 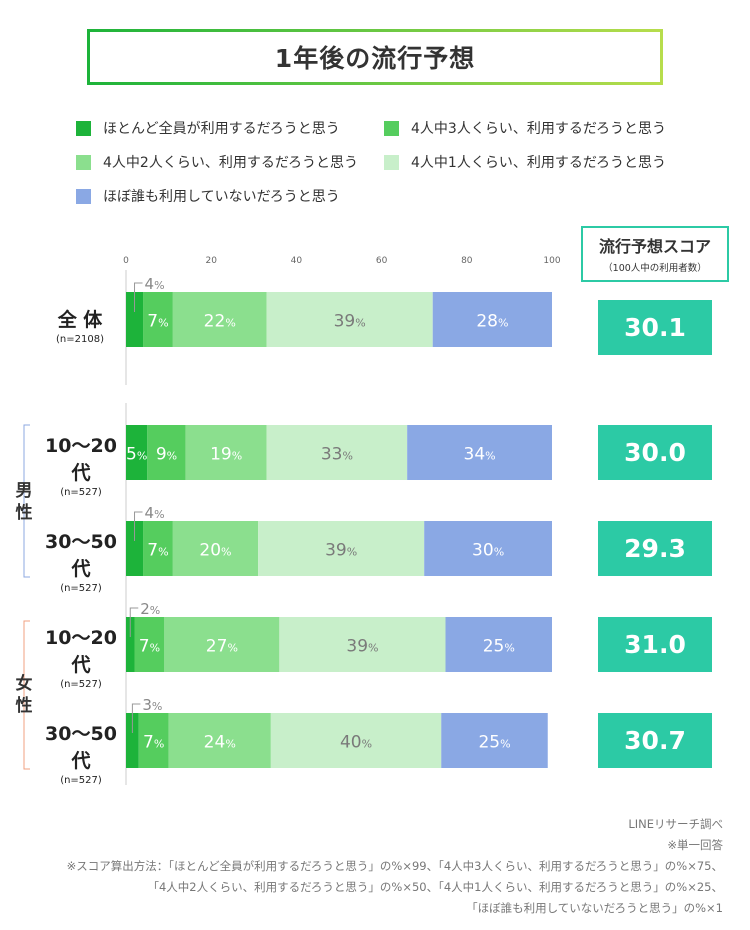 I want to click on row-sample-size: (n=2108), so click(x=80, y=339).